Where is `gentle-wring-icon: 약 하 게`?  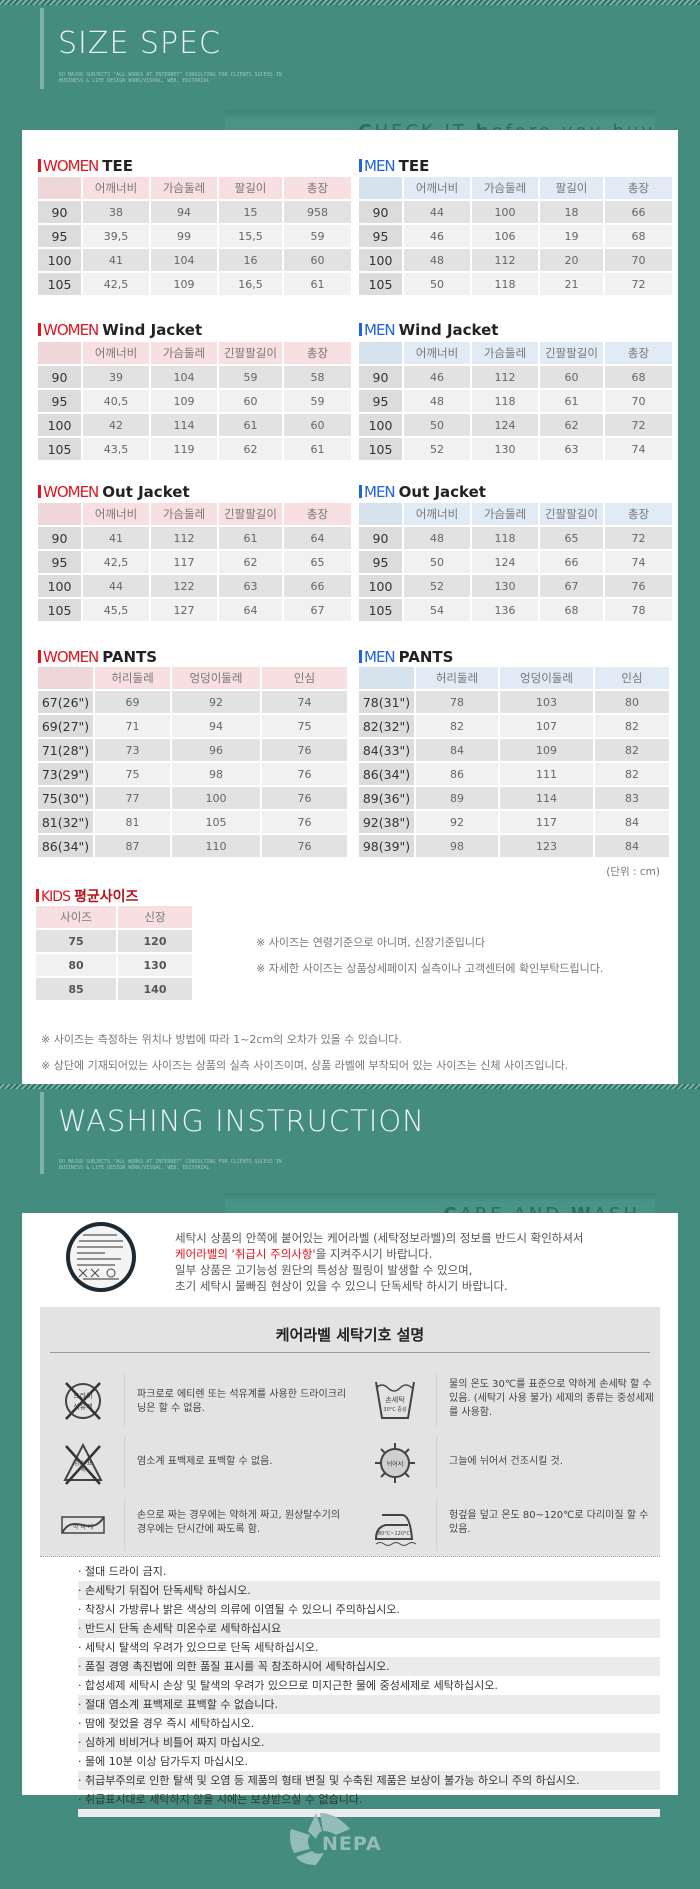
gentle-wring-icon: 약 하 게 is located at coordinates (83, 1525).